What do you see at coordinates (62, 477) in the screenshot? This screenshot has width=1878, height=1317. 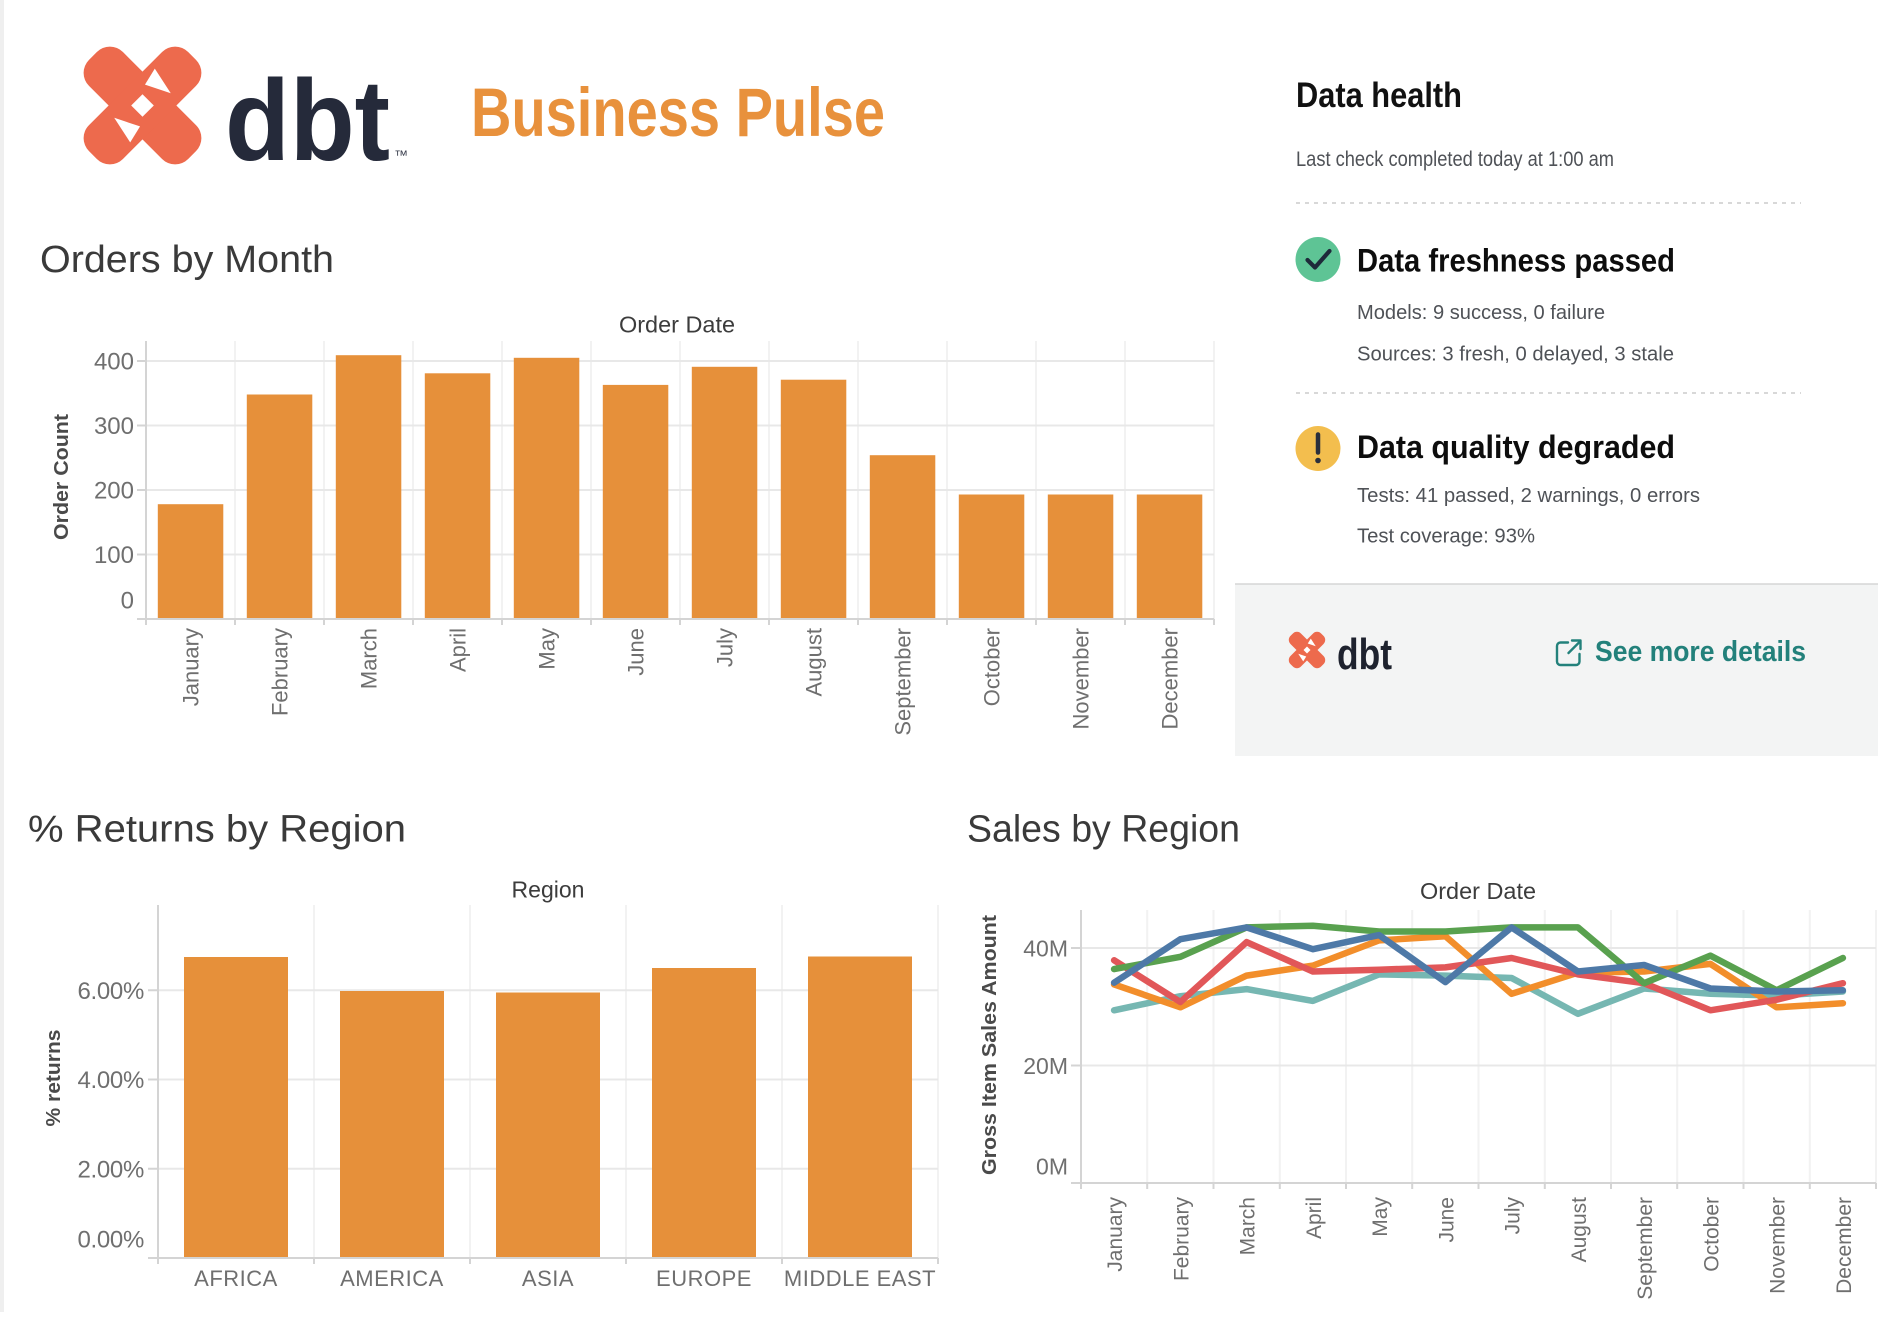 I see `svg-text: Order Count` at bounding box center [62, 477].